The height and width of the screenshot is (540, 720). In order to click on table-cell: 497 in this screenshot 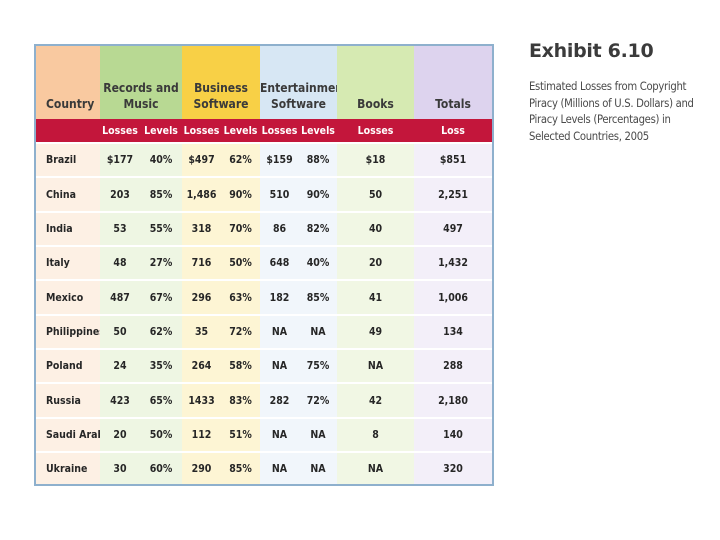, I will do `click(453, 228)`.